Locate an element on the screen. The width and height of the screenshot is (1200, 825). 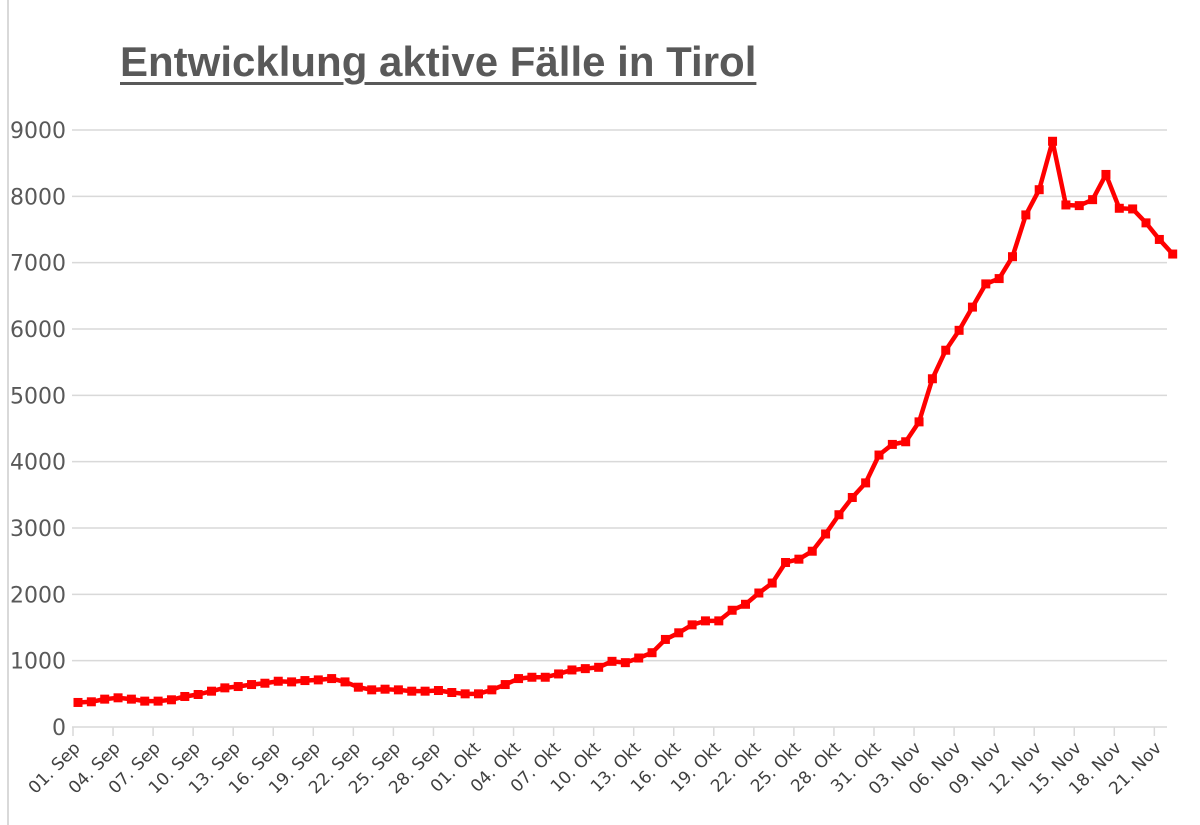
chart-title: Entwicklung aktive Fälle in Tirol is located at coordinates (438, 61).